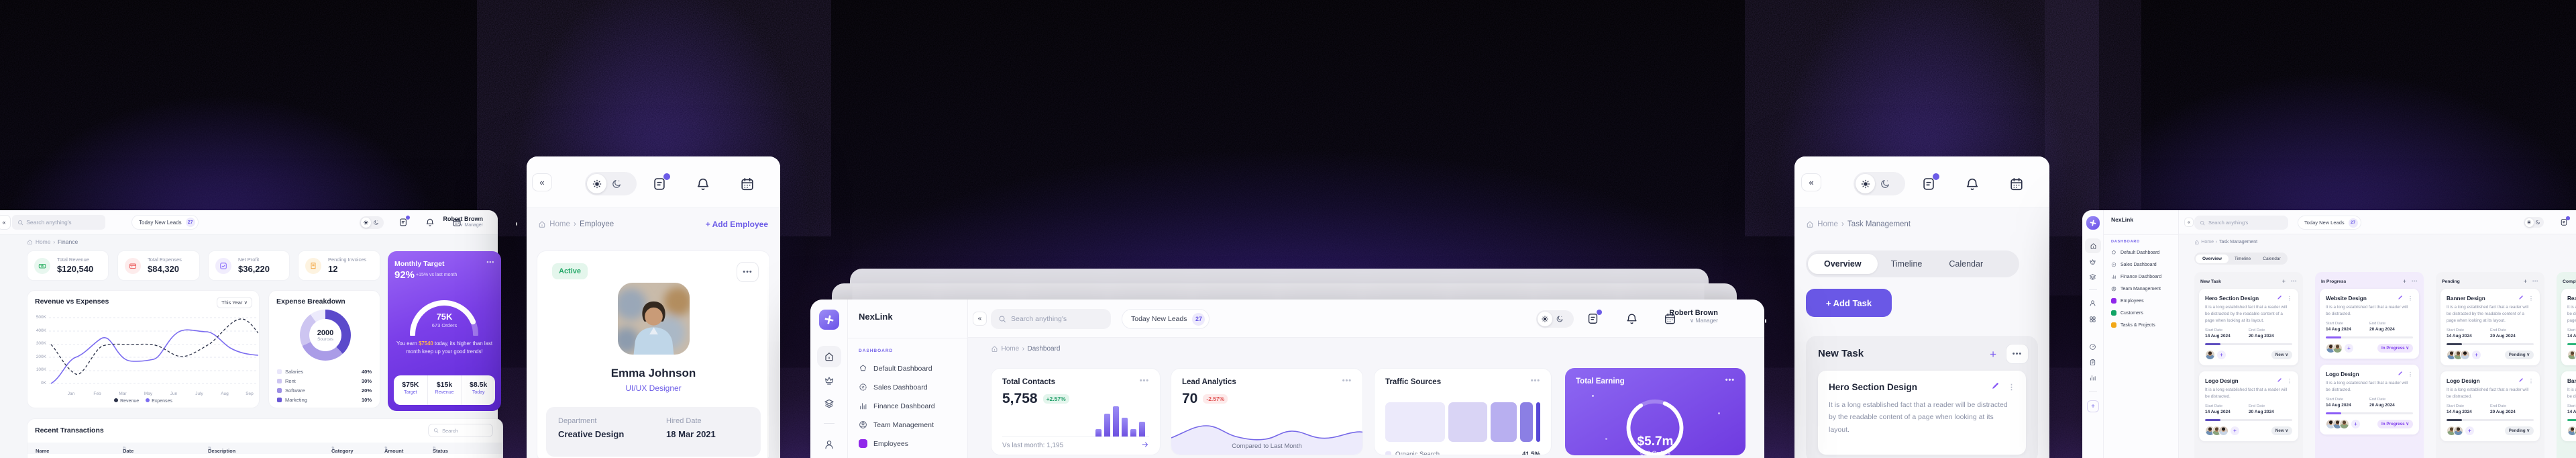 The width and height of the screenshot is (2576, 458). Describe the element at coordinates (2133, 325) in the screenshot. I see `sidebar-item-tasks-projects: Tasks & Projects` at that location.